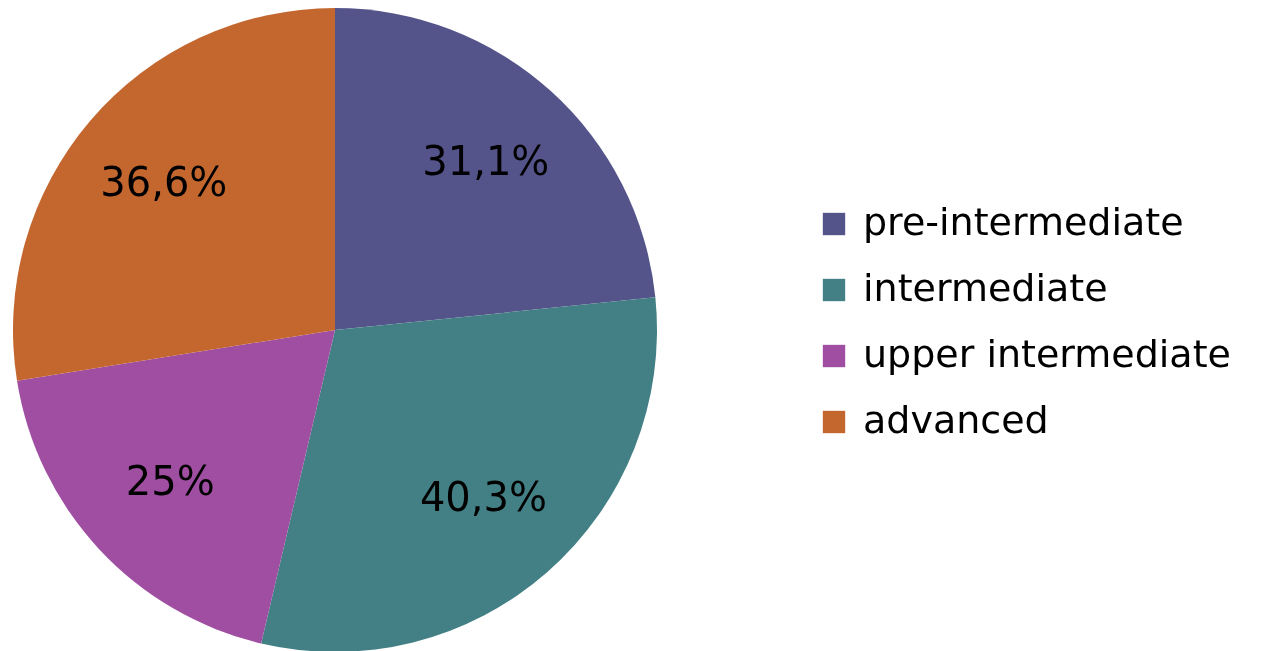  What do you see at coordinates (170, 481) in the screenshot?
I see `data-label: 25%` at bounding box center [170, 481].